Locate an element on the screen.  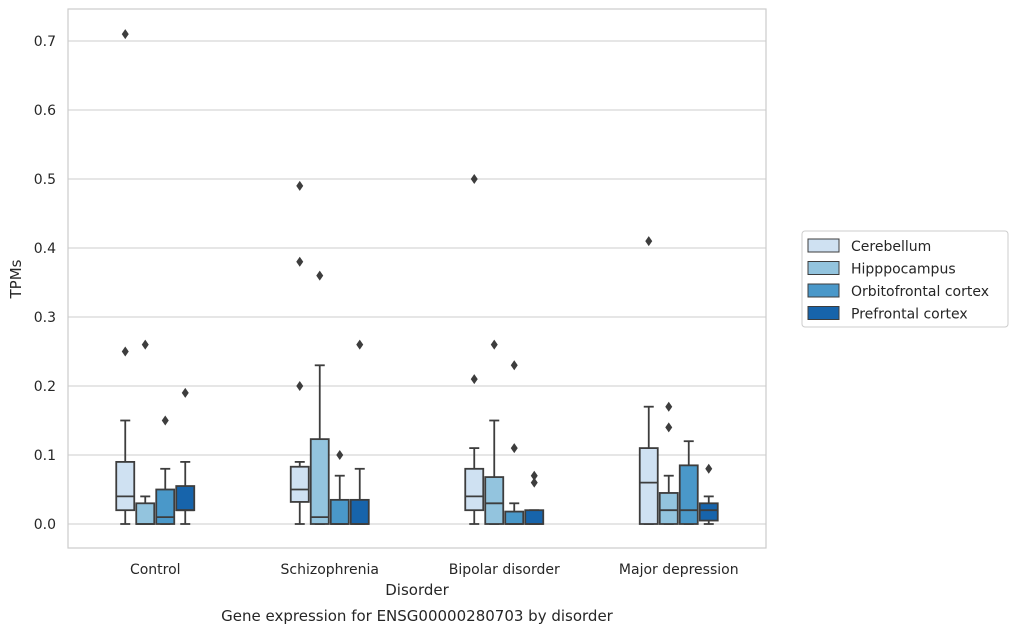
x-axis-label: Disorder is located at coordinates (417, 590).